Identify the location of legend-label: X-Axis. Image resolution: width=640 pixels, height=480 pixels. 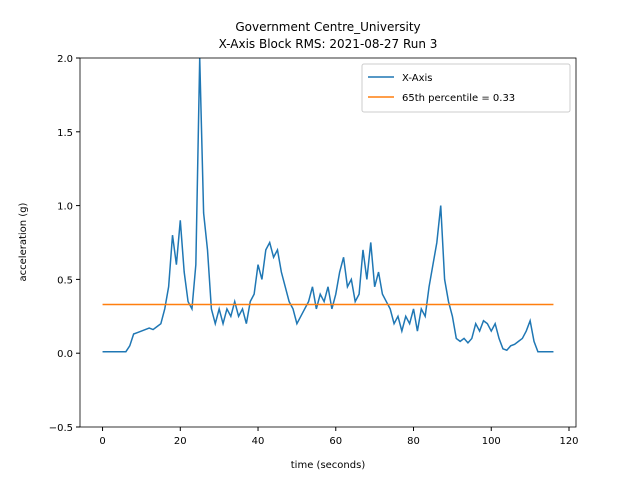
(417, 78).